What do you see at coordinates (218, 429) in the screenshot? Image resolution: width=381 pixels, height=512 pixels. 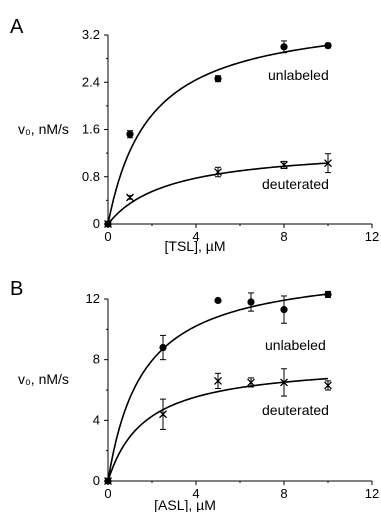 I see `panel-b-deuterated-fit-curve` at bounding box center [218, 429].